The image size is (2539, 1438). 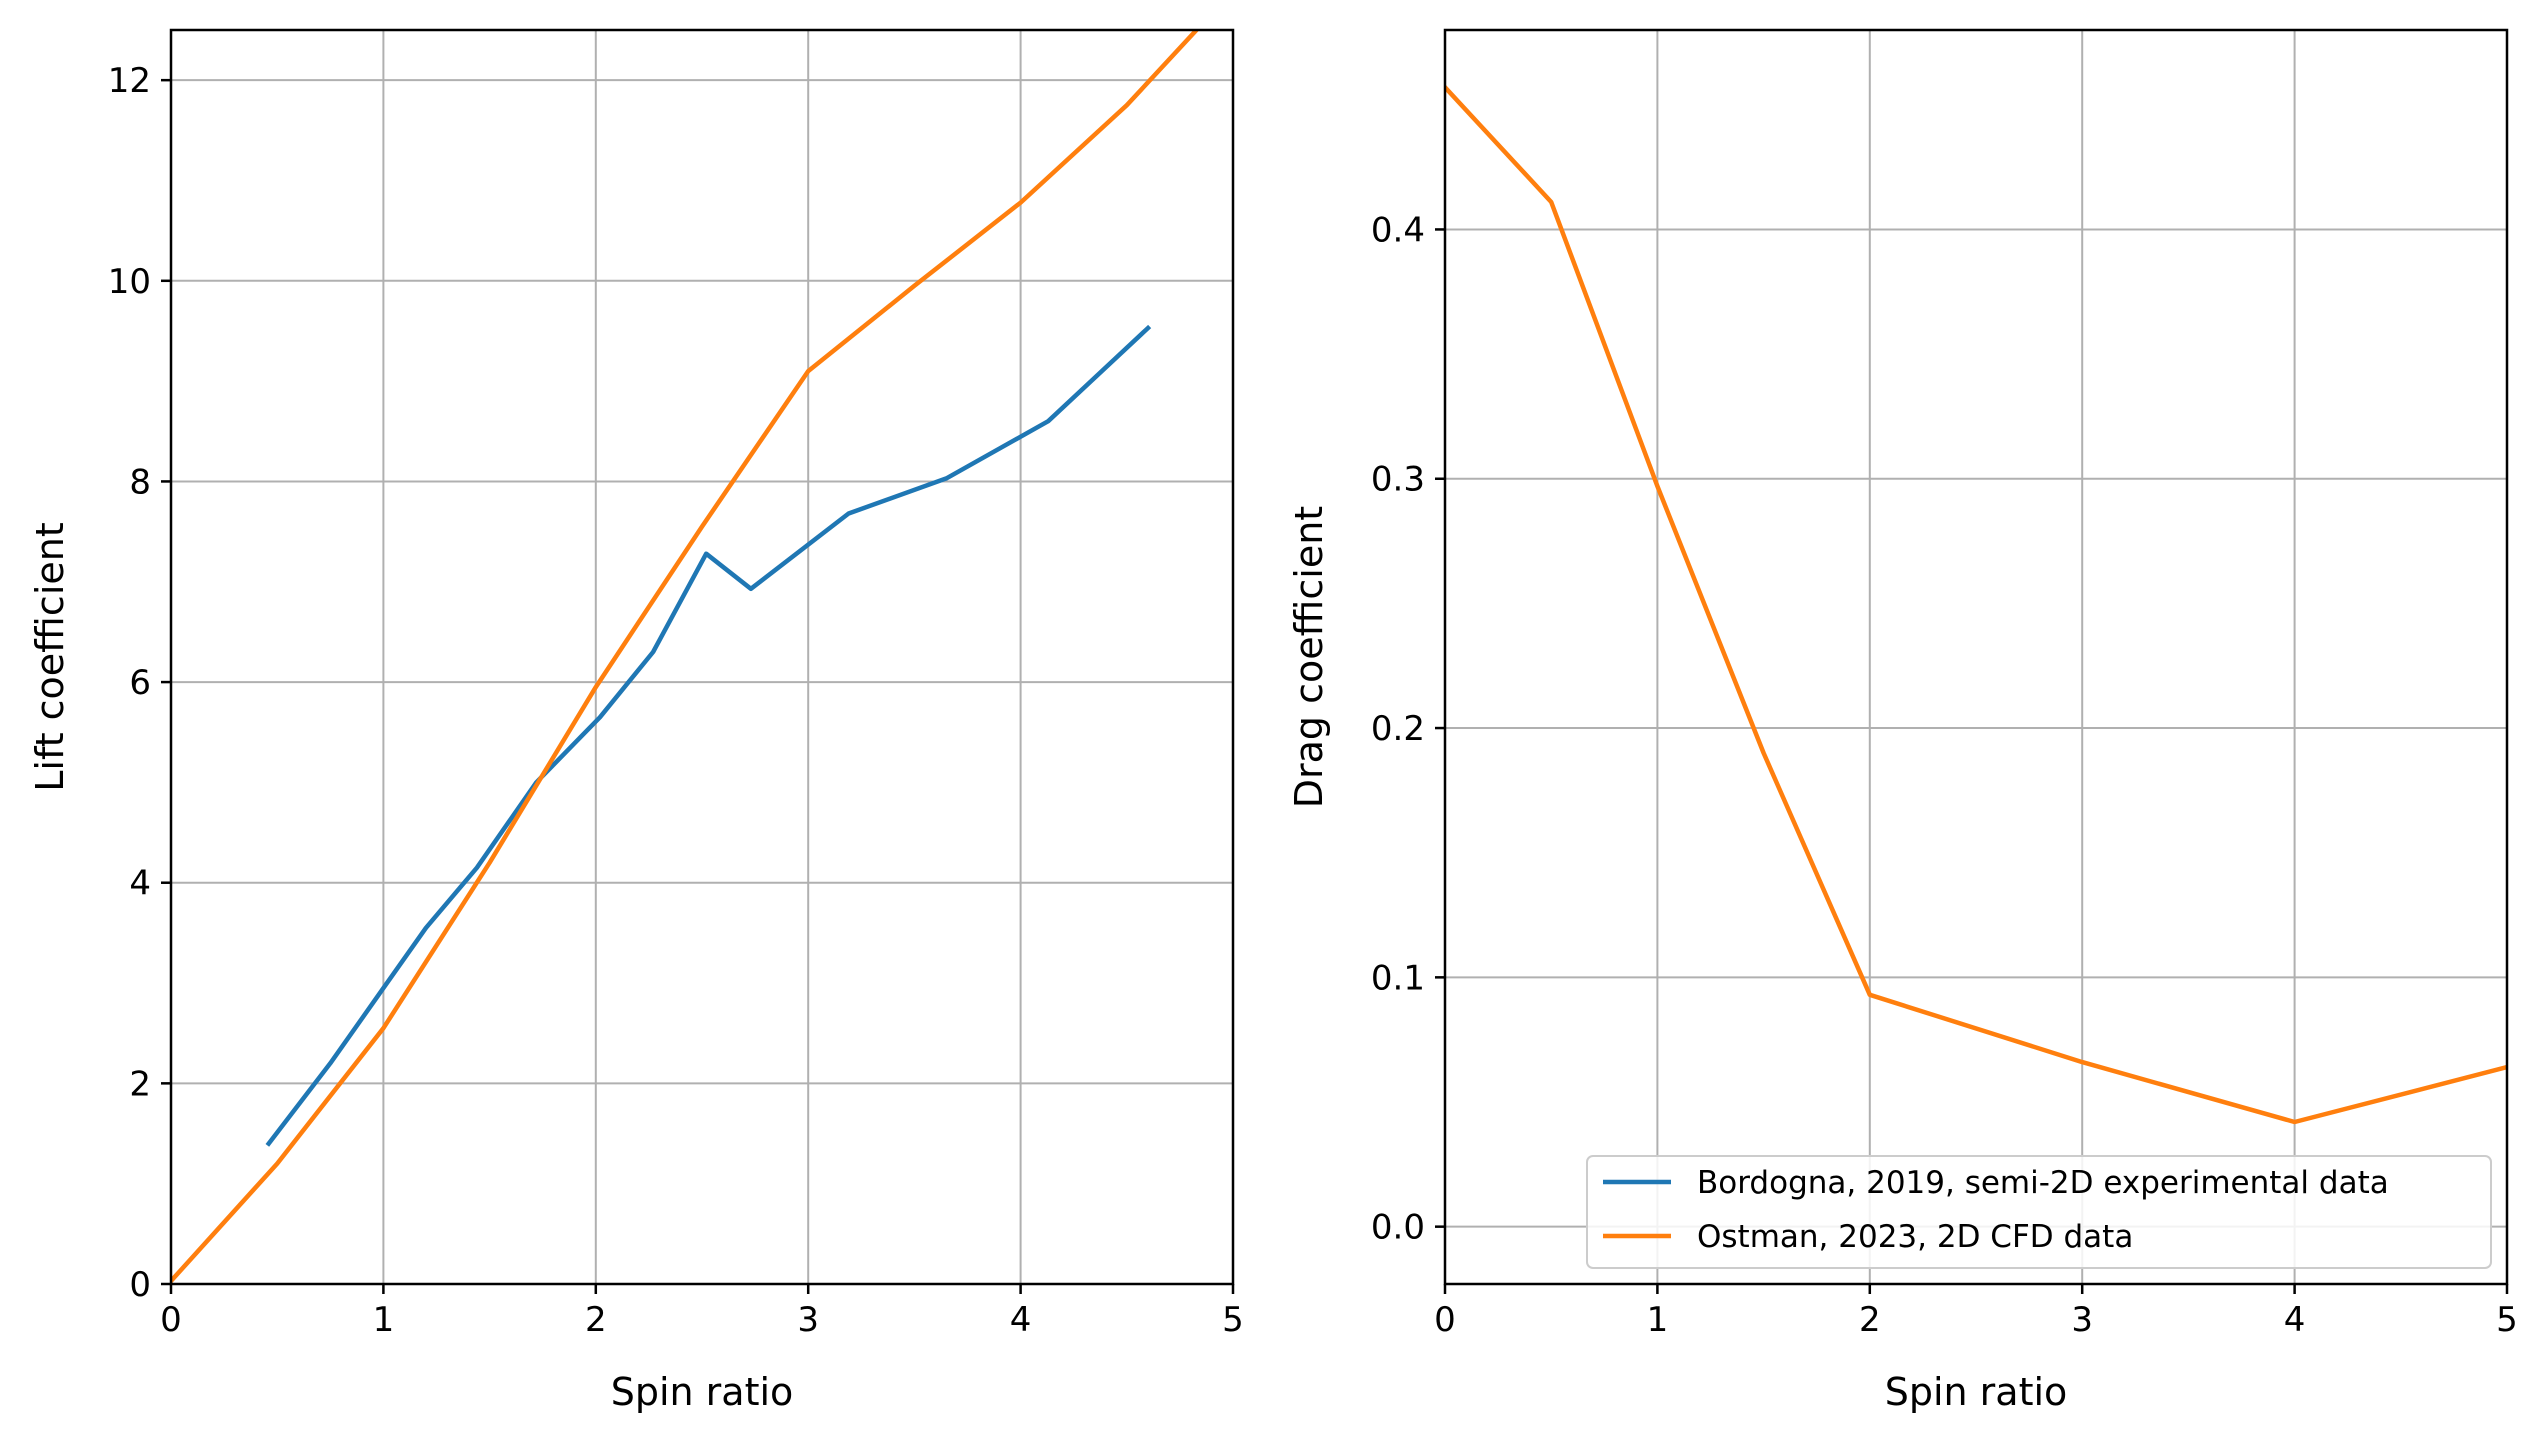 I want to click on y-tick-label: 0.3, so click(x=1398, y=480).